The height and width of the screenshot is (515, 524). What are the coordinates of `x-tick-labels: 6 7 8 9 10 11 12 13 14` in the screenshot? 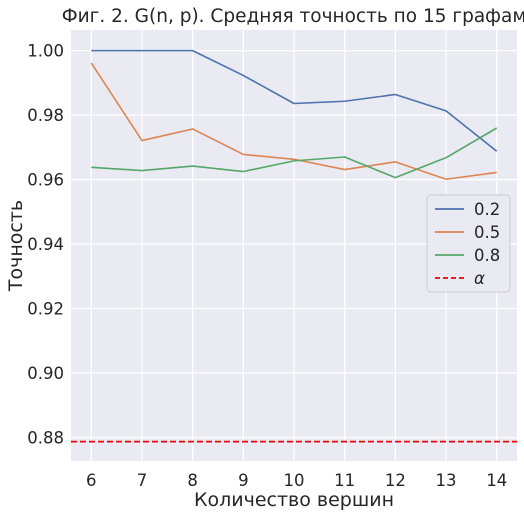 It's located at (296, 480).